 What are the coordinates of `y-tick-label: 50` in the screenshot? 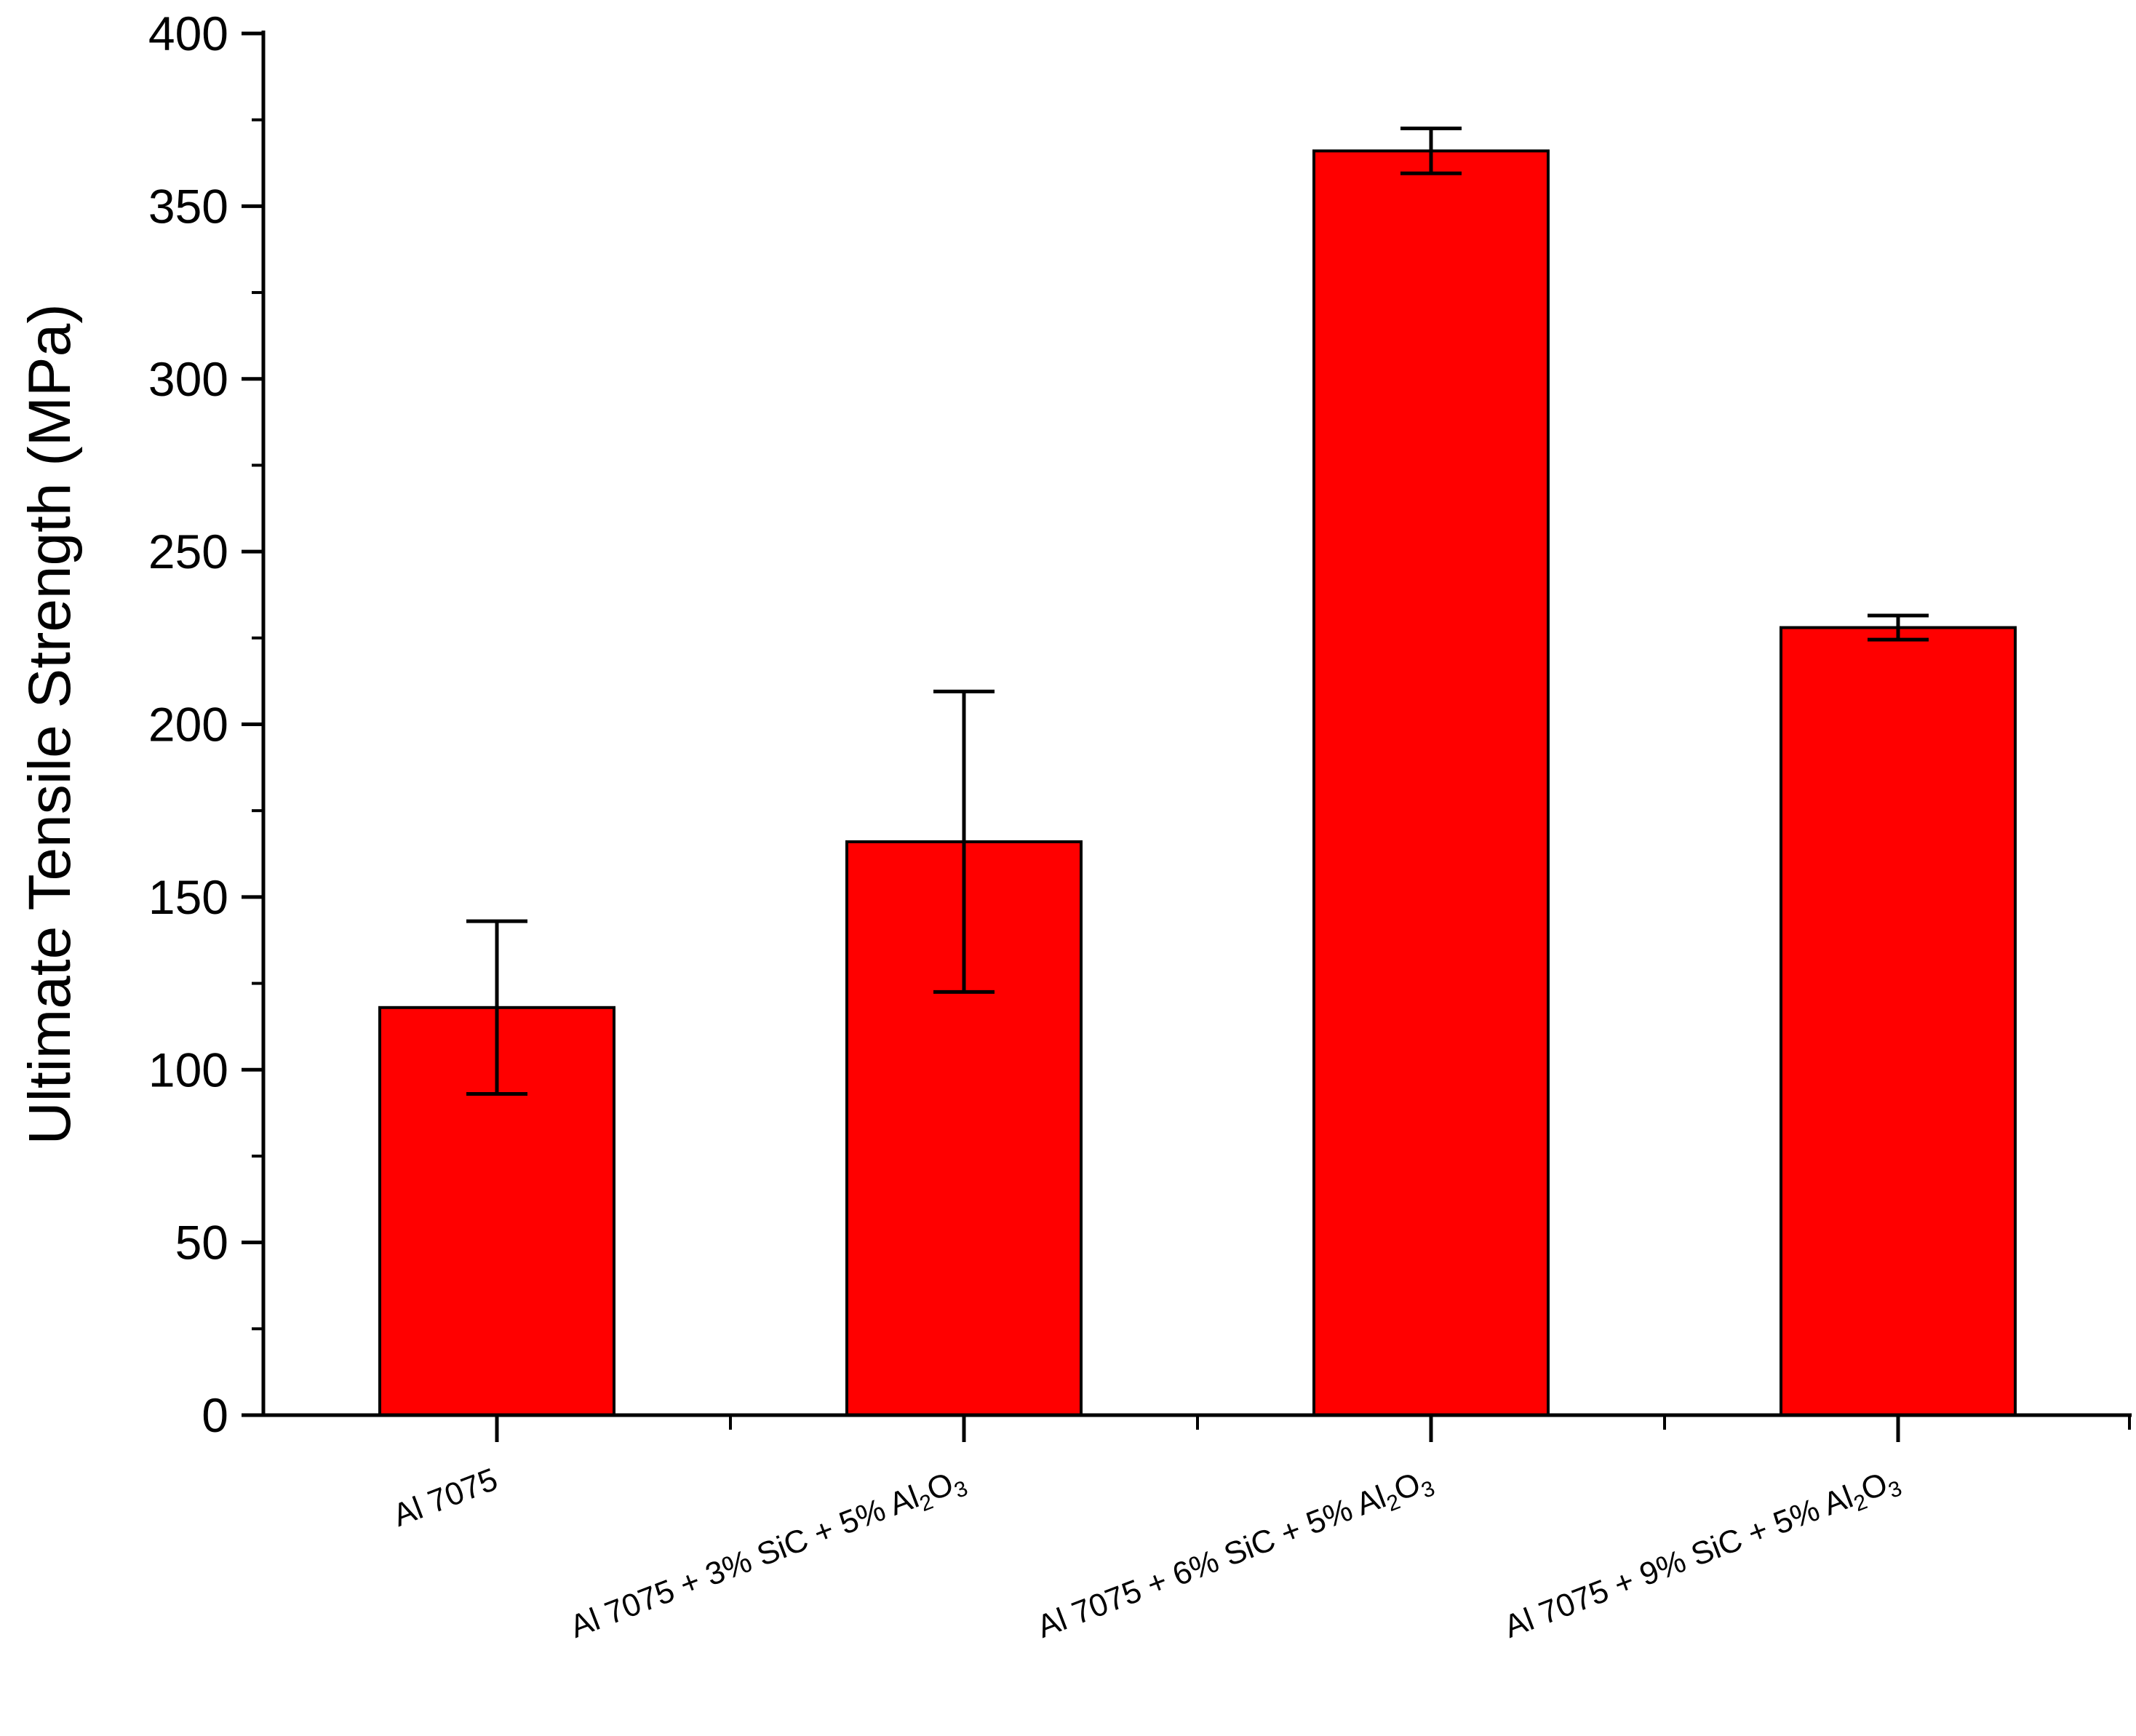 It's located at (202, 1243).